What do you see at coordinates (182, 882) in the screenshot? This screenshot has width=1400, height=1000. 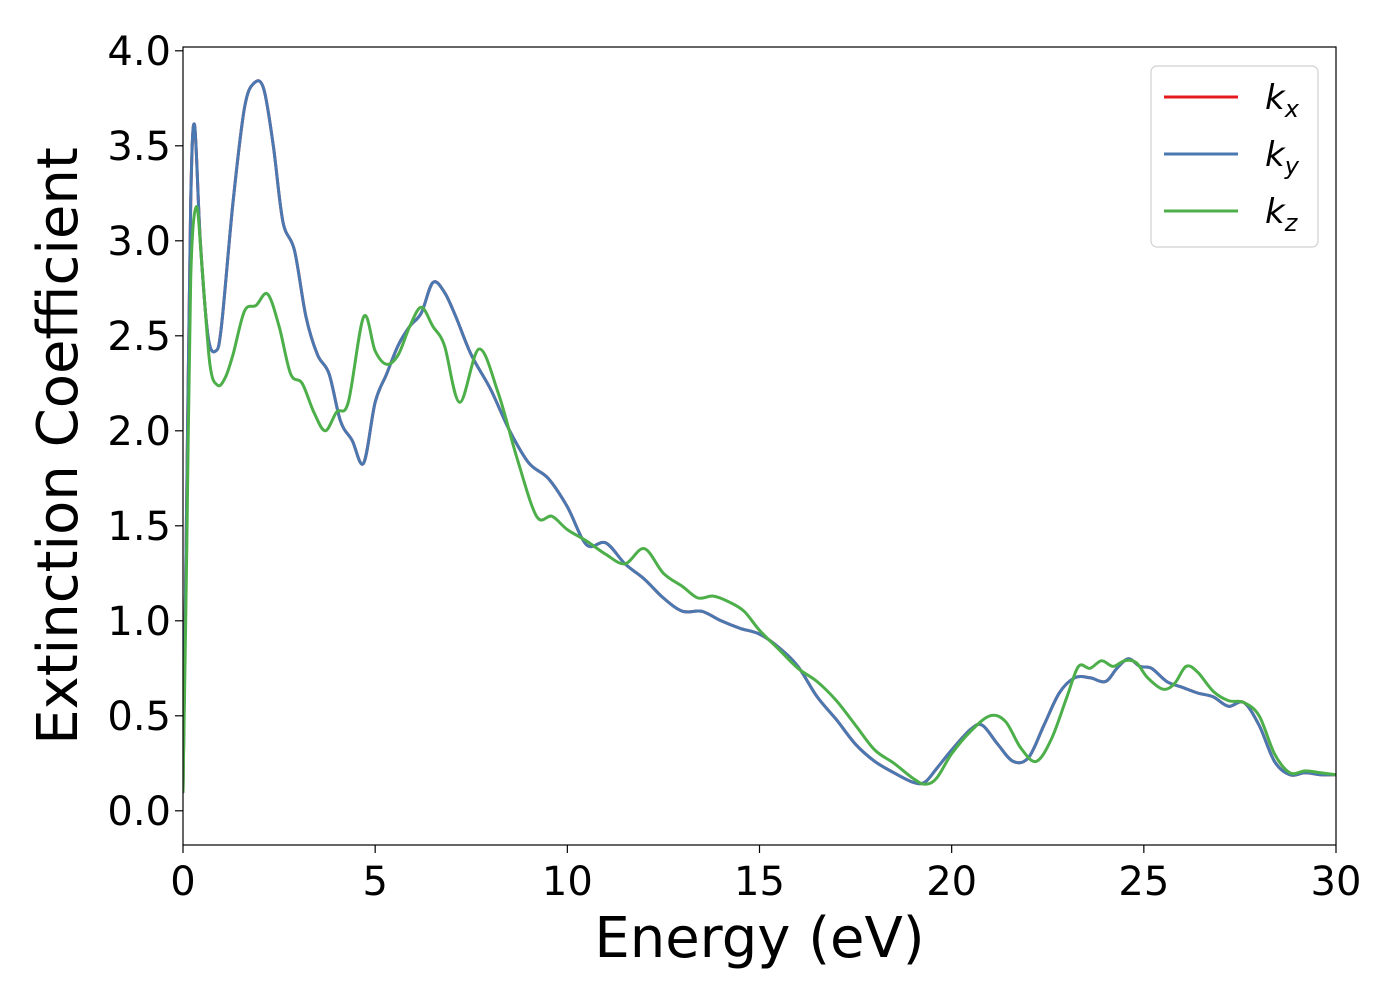 I see `x-tick-label: 0` at bounding box center [182, 882].